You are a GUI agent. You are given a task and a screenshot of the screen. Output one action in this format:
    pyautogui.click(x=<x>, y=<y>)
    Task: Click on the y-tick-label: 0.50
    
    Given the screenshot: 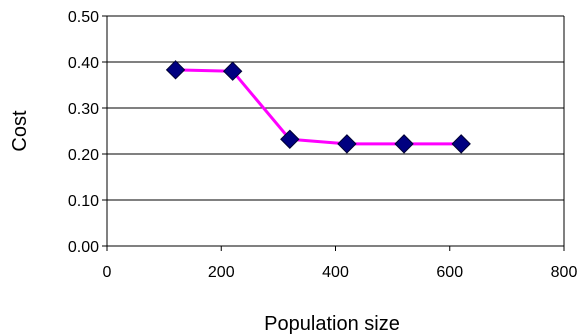 What is the action you would take?
    pyautogui.click(x=83, y=17)
    